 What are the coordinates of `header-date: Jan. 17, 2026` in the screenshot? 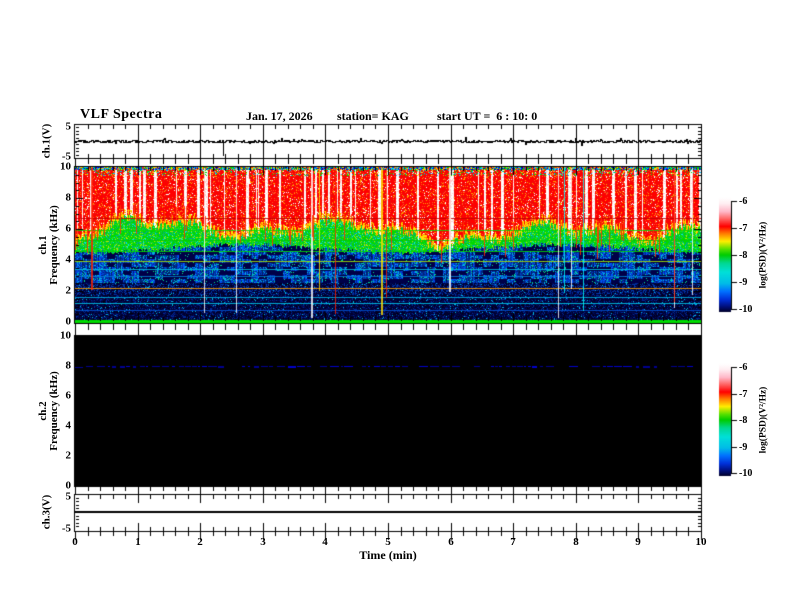 It's located at (279, 116).